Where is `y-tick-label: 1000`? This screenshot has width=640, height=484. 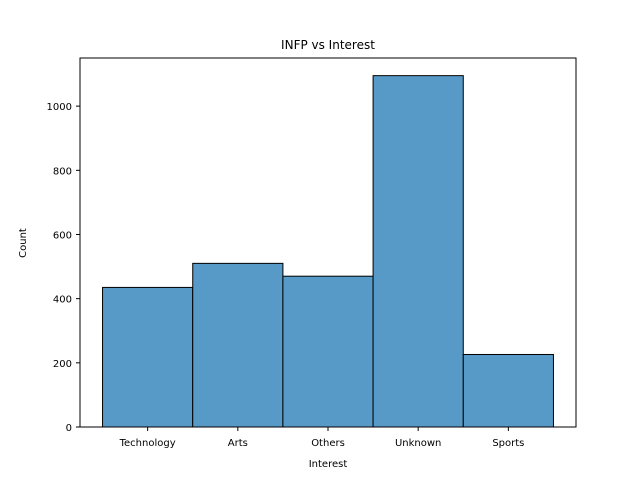
y-tick-label: 1000 is located at coordinates (59, 107).